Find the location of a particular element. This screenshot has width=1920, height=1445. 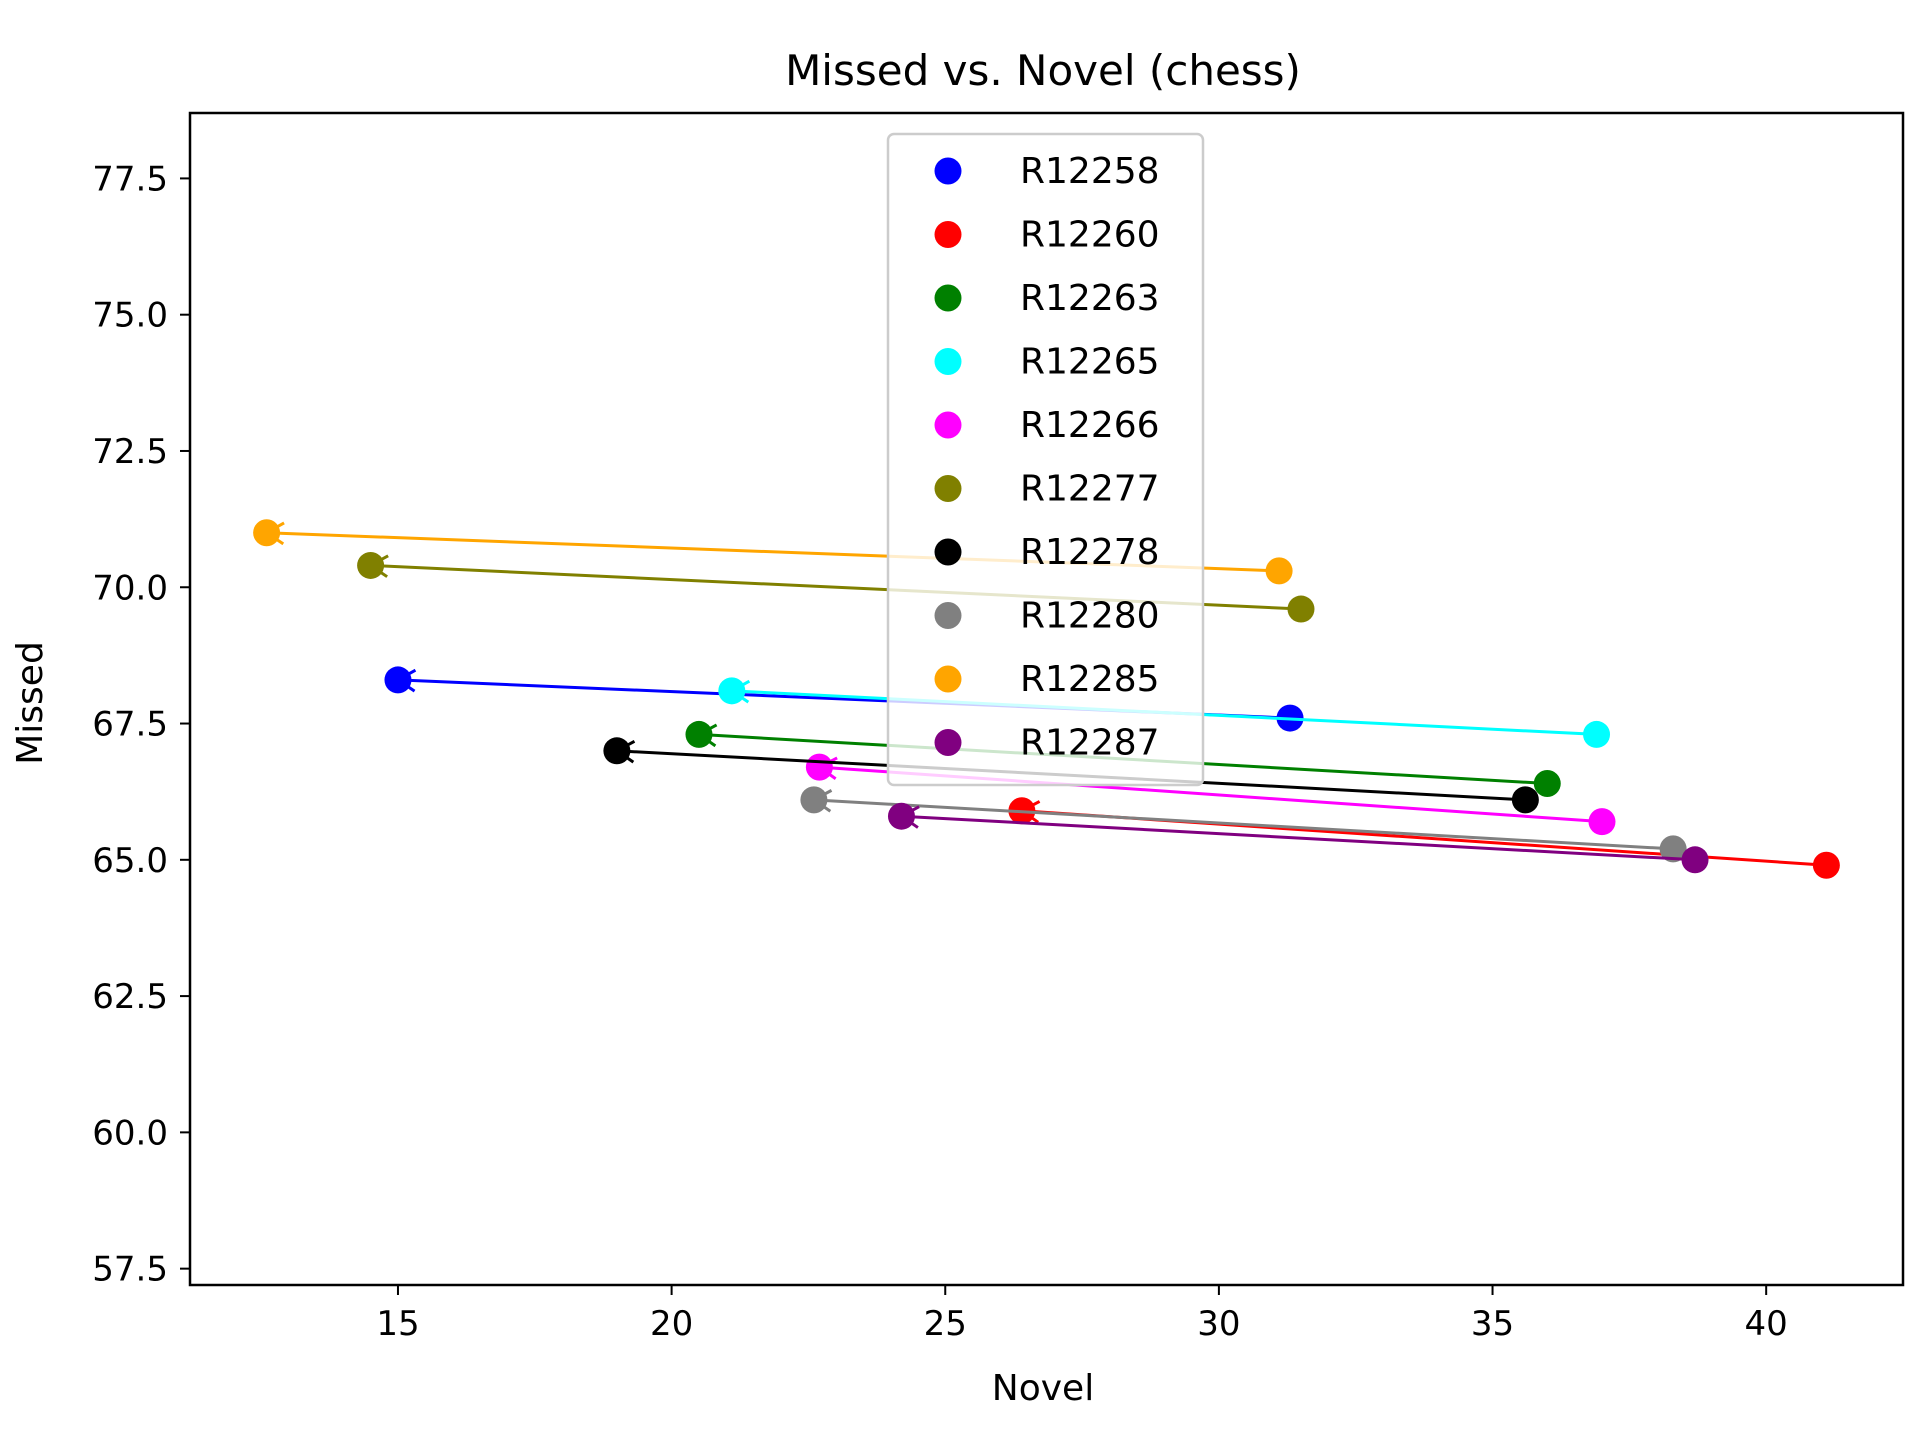

series-R12266 is located at coordinates (1210, 794).